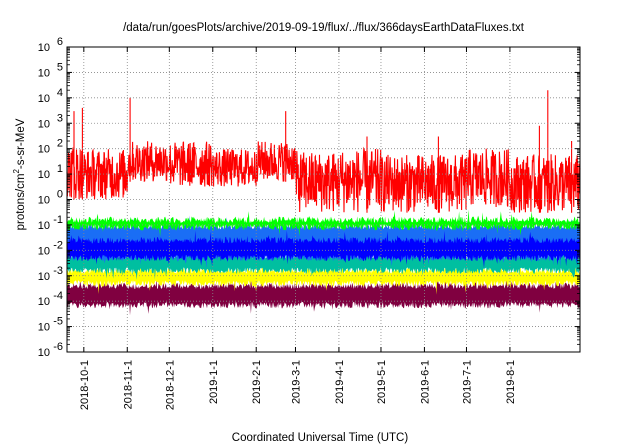 This screenshot has height=448, width=640. Describe the element at coordinates (60, 144) in the screenshot. I see `y-tick-exponent: 2` at that location.